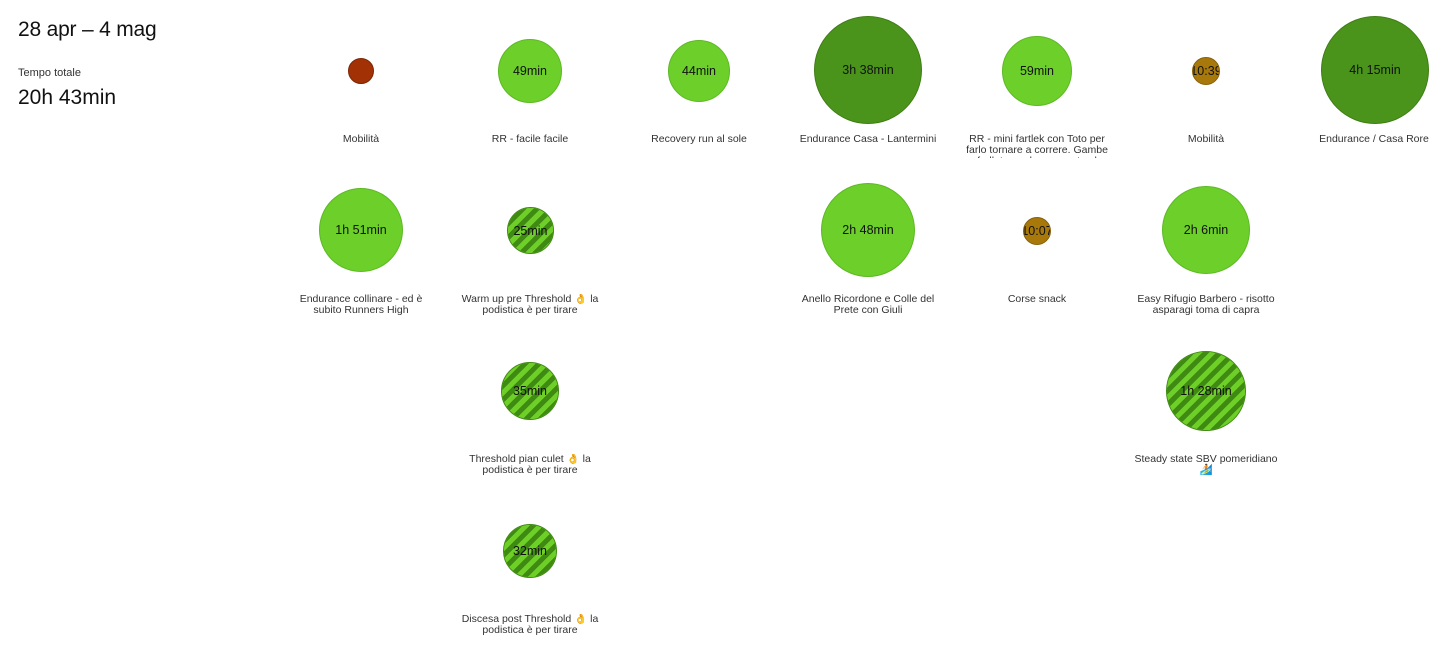 The height and width of the screenshot is (666, 1456). I want to click on activity-d1-a1: Mobilità, so click(361, 85).